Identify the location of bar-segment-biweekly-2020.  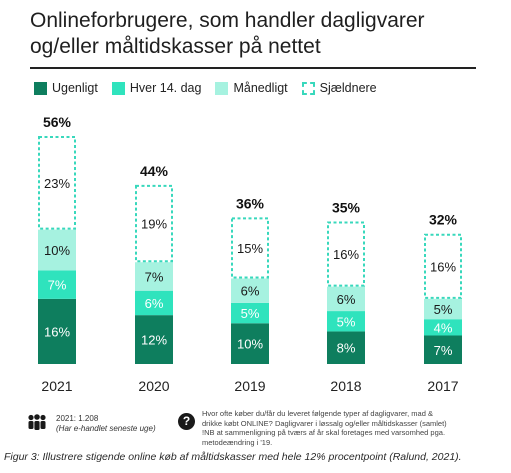
(154, 303).